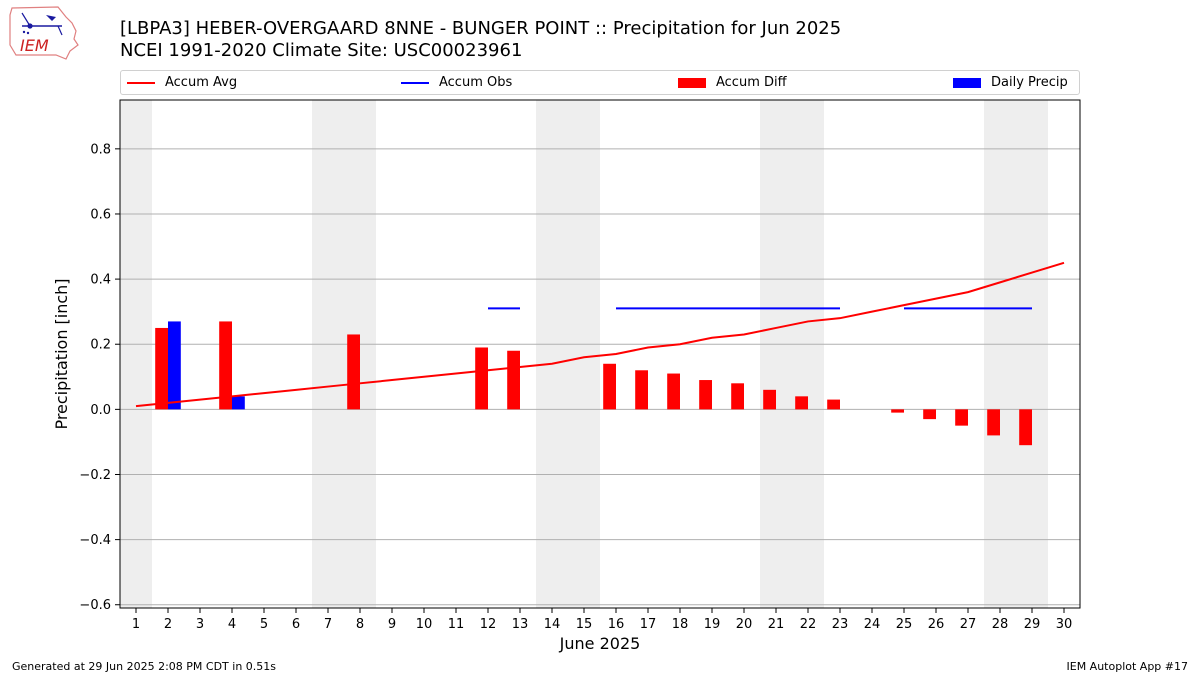 This screenshot has width=1200, height=675. I want to click on x-tick-label: 29, so click(1032, 624).